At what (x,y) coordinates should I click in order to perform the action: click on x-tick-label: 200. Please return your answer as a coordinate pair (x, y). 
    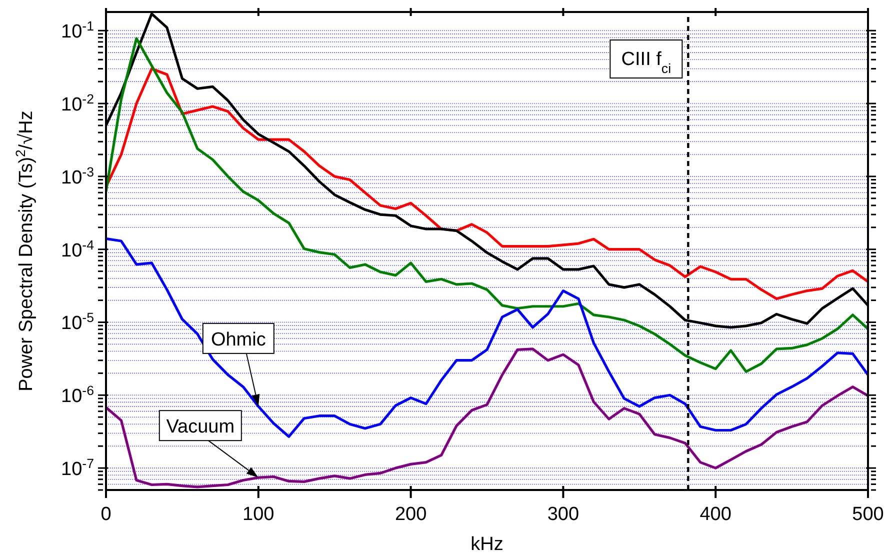
    Looking at the image, I should click on (410, 514).